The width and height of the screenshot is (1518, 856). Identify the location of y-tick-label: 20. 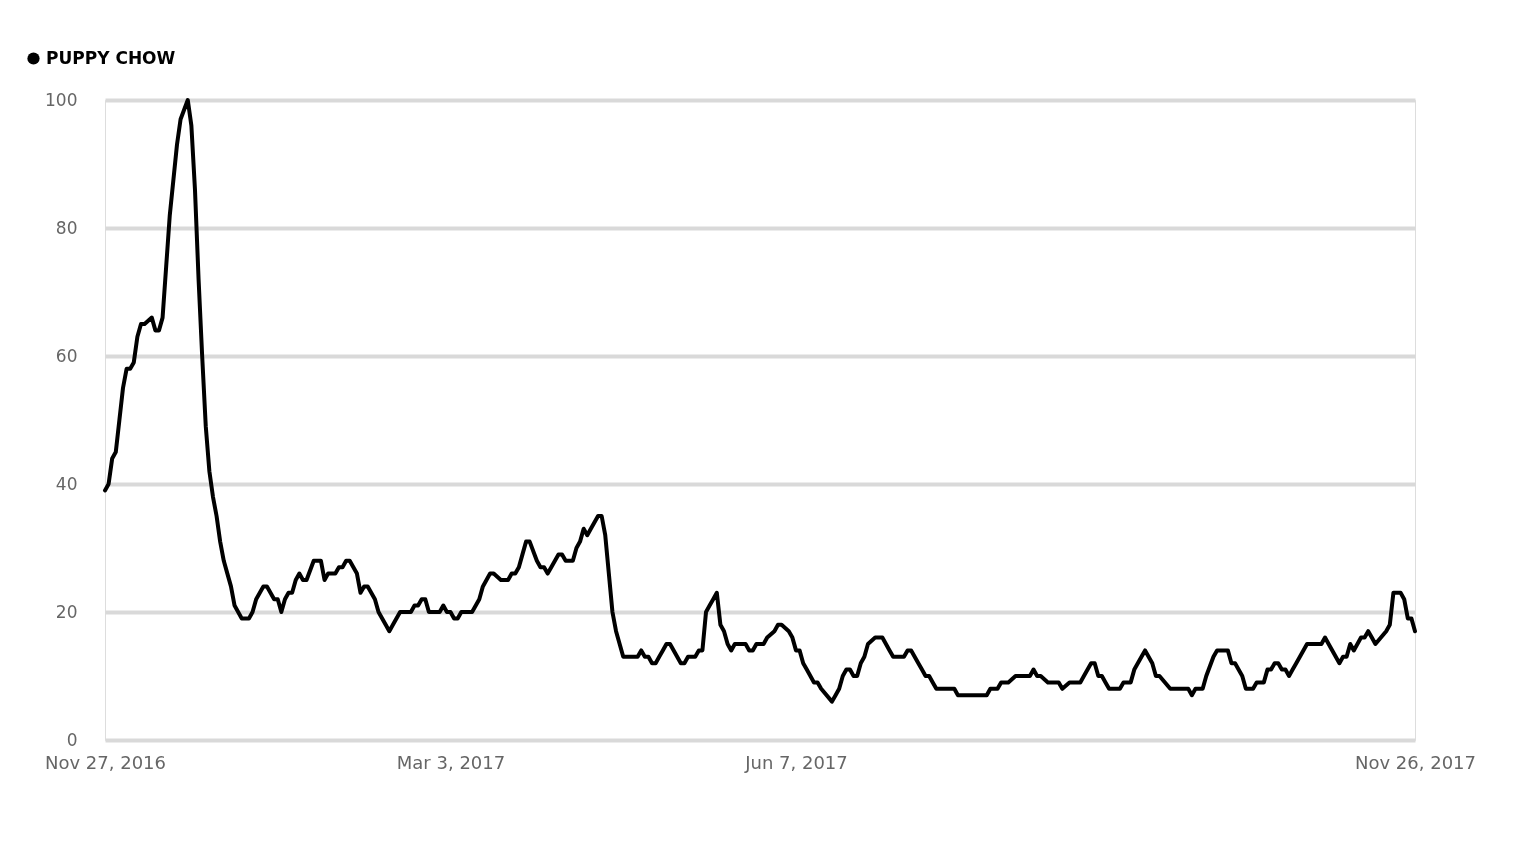
(66, 611).